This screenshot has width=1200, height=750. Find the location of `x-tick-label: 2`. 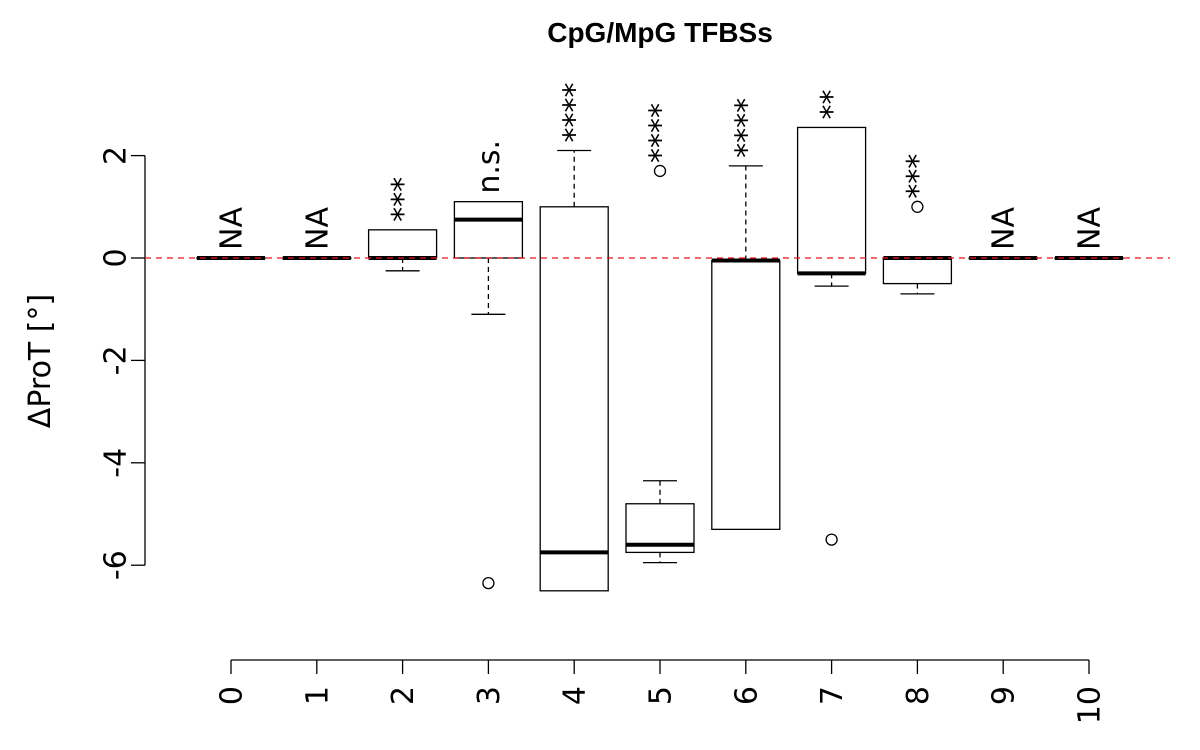

x-tick-label: 2 is located at coordinates (403, 695).